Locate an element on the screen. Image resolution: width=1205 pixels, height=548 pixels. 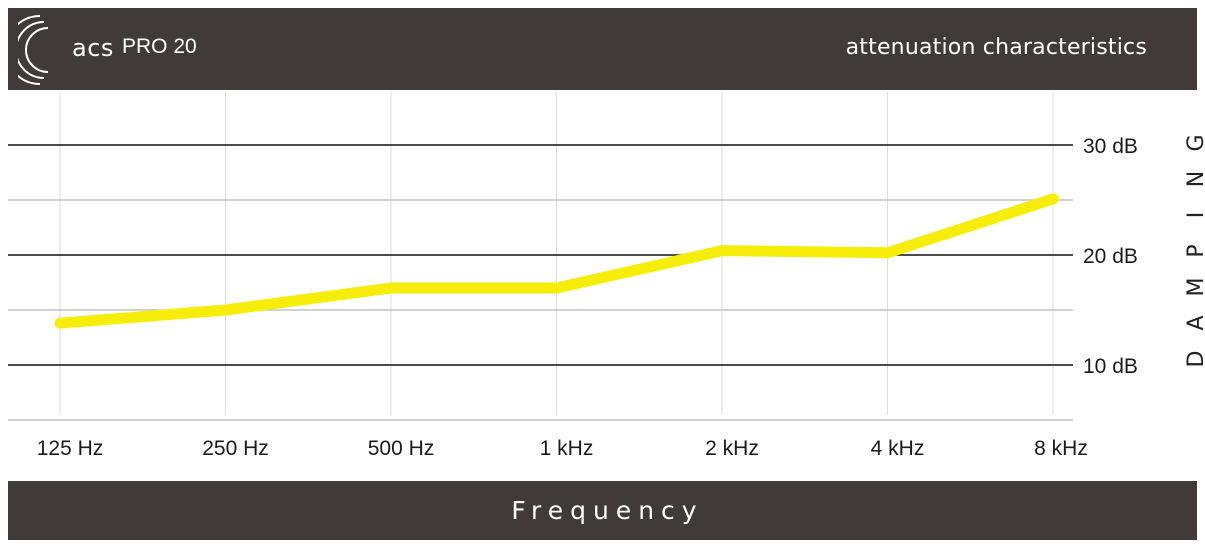
brand-name: acs is located at coordinates (93, 48).